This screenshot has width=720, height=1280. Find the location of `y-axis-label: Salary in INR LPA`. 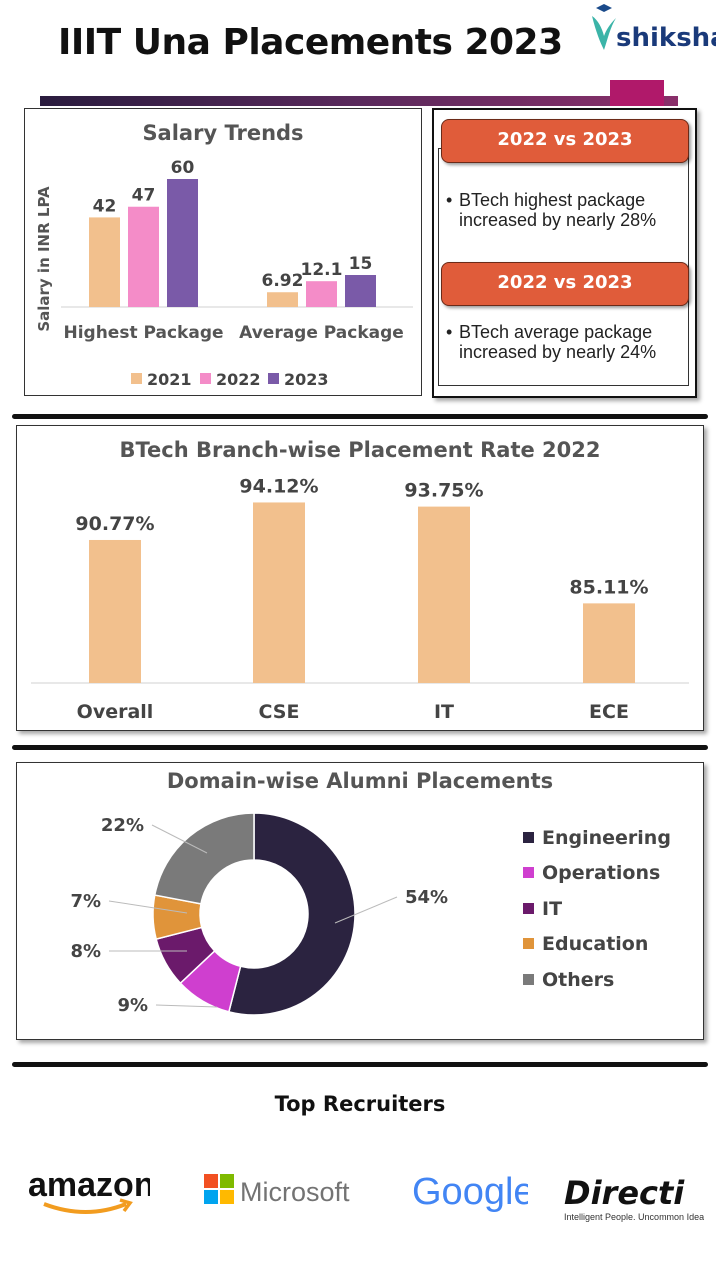

y-axis-label: Salary in INR LPA is located at coordinates (44, 259).